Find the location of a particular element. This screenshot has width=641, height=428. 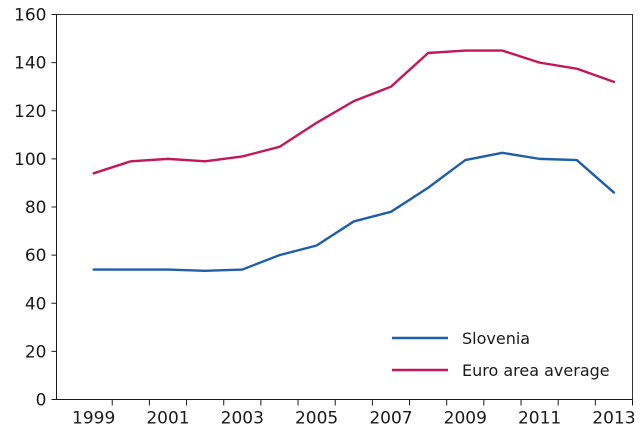

y-tick-label: 0 is located at coordinates (41, 401).